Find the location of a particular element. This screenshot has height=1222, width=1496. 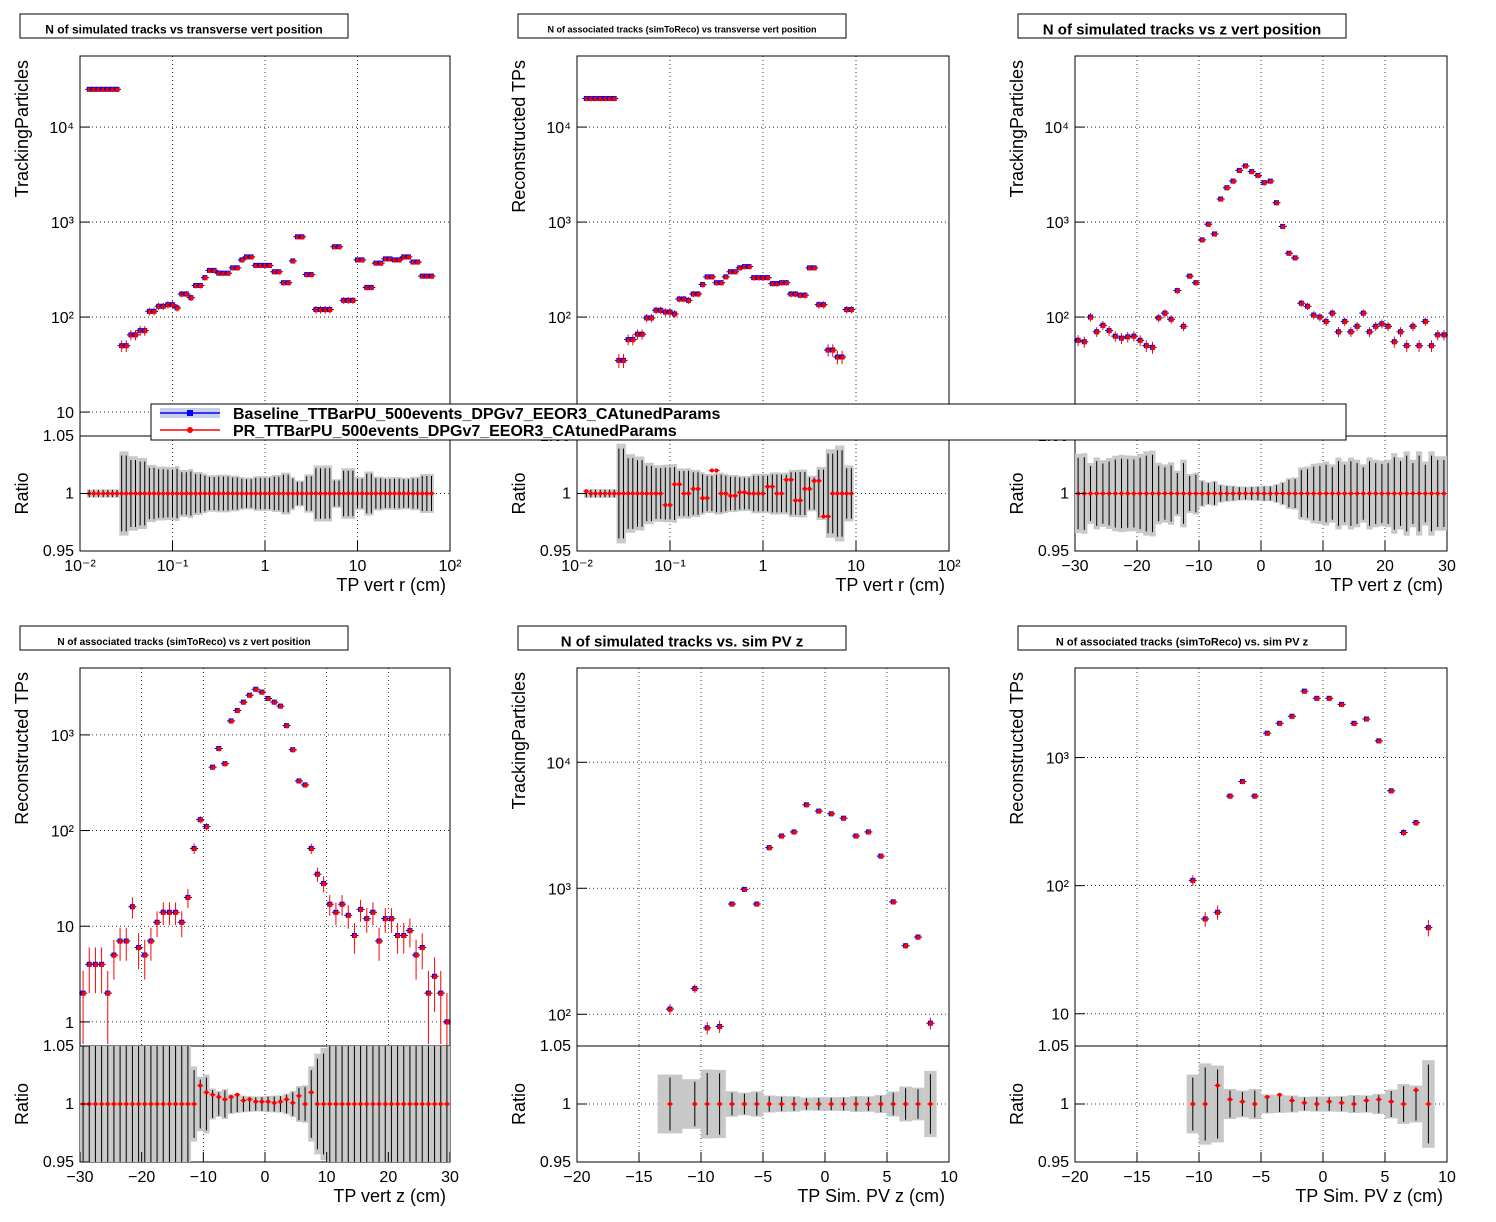

y-tick-label: 10 is located at coordinates (65, 927).